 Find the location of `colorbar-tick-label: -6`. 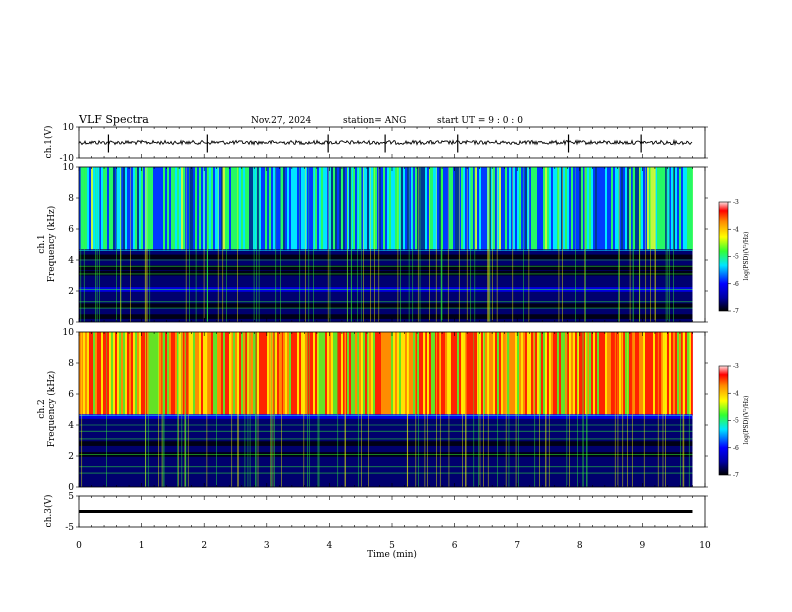

colorbar-tick-label: -6 is located at coordinates (736, 448).